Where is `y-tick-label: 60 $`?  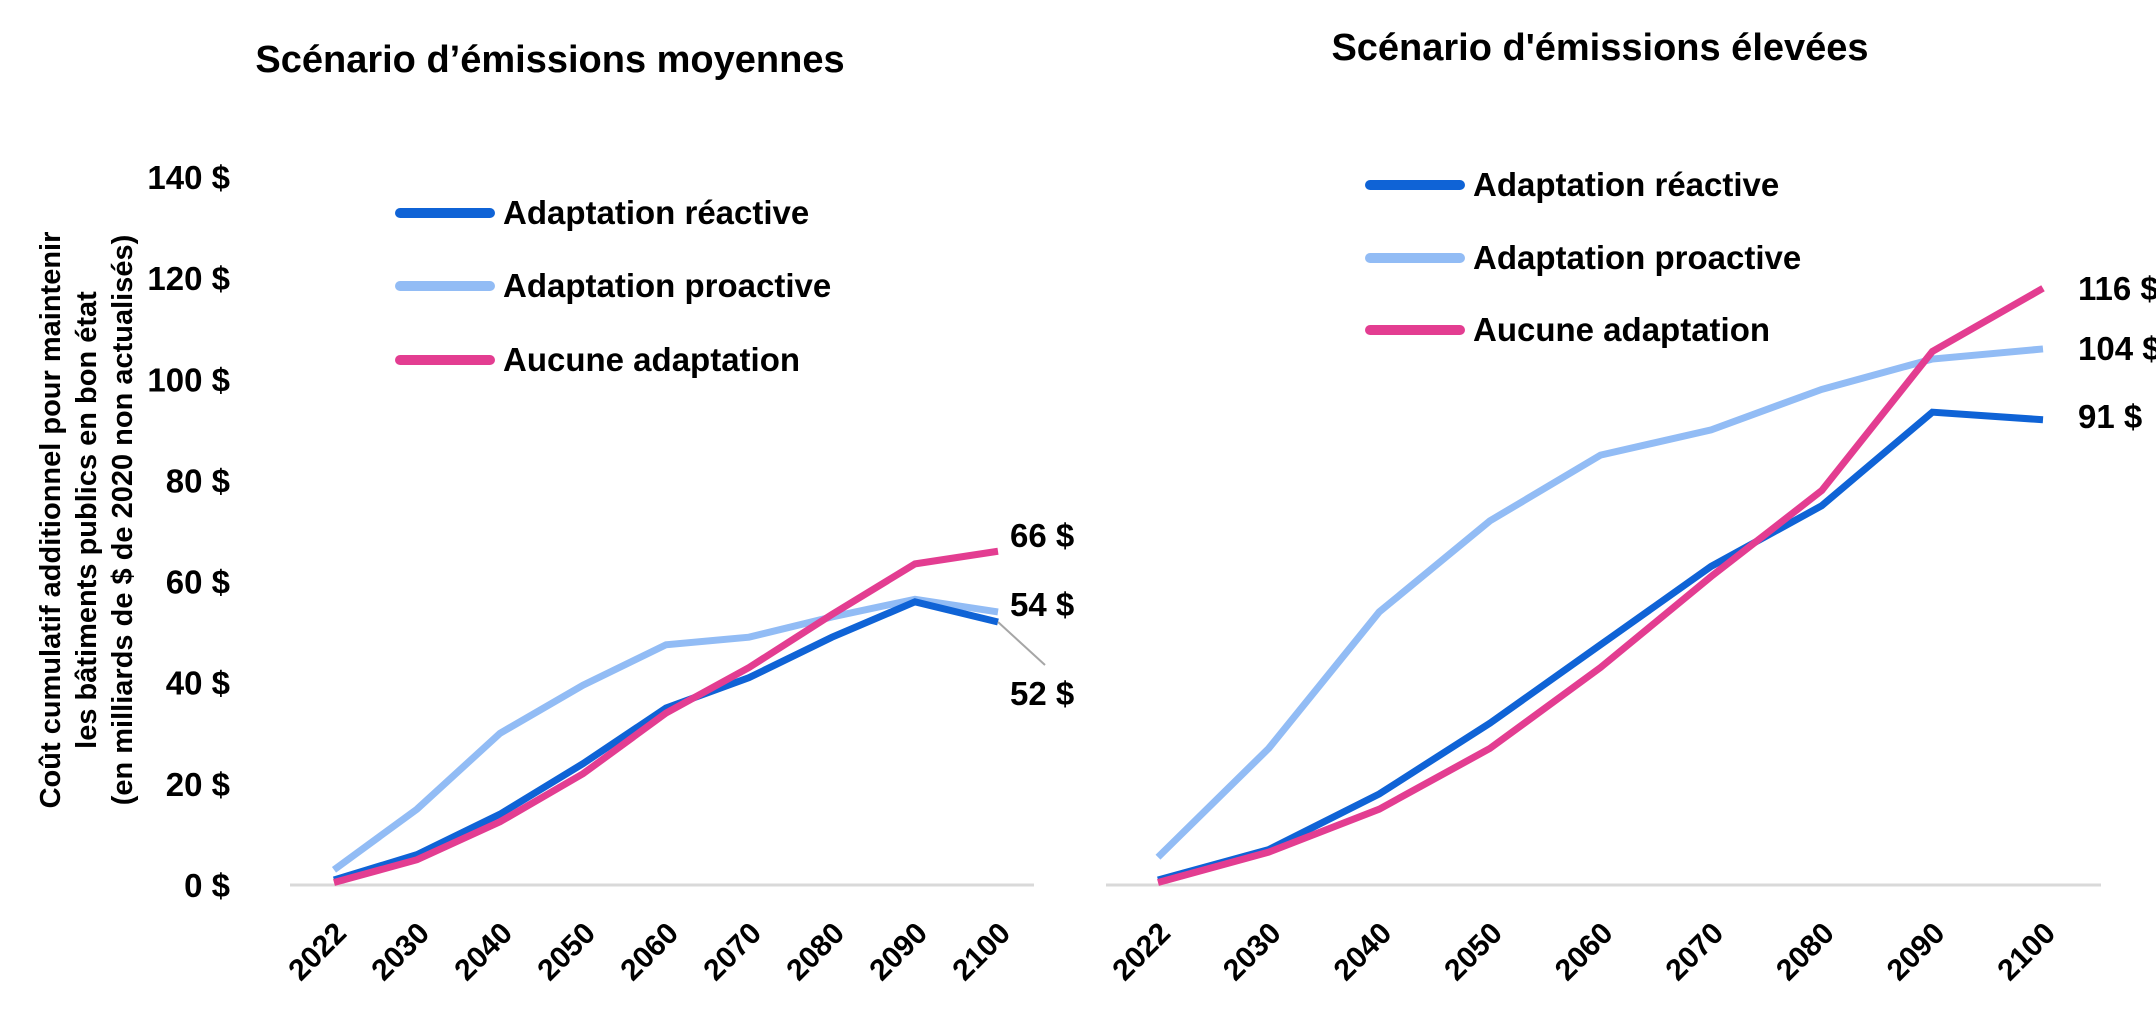 y-tick-label: 60 $ is located at coordinates (198, 582).